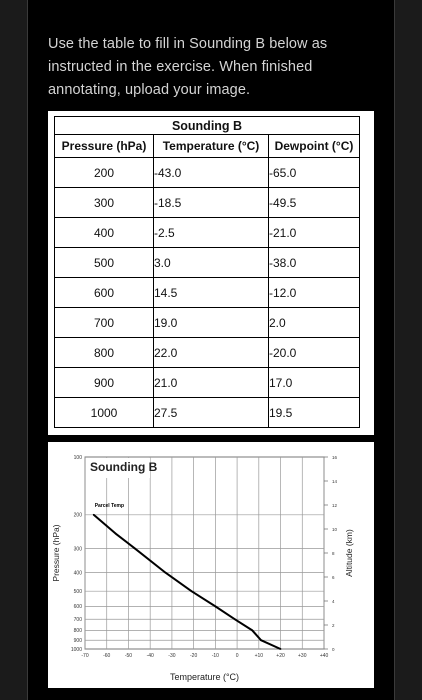 This screenshot has width=422, height=700. What do you see at coordinates (104, 382) in the screenshot?
I see `cell-pressure: 900` at bounding box center [104, 382].